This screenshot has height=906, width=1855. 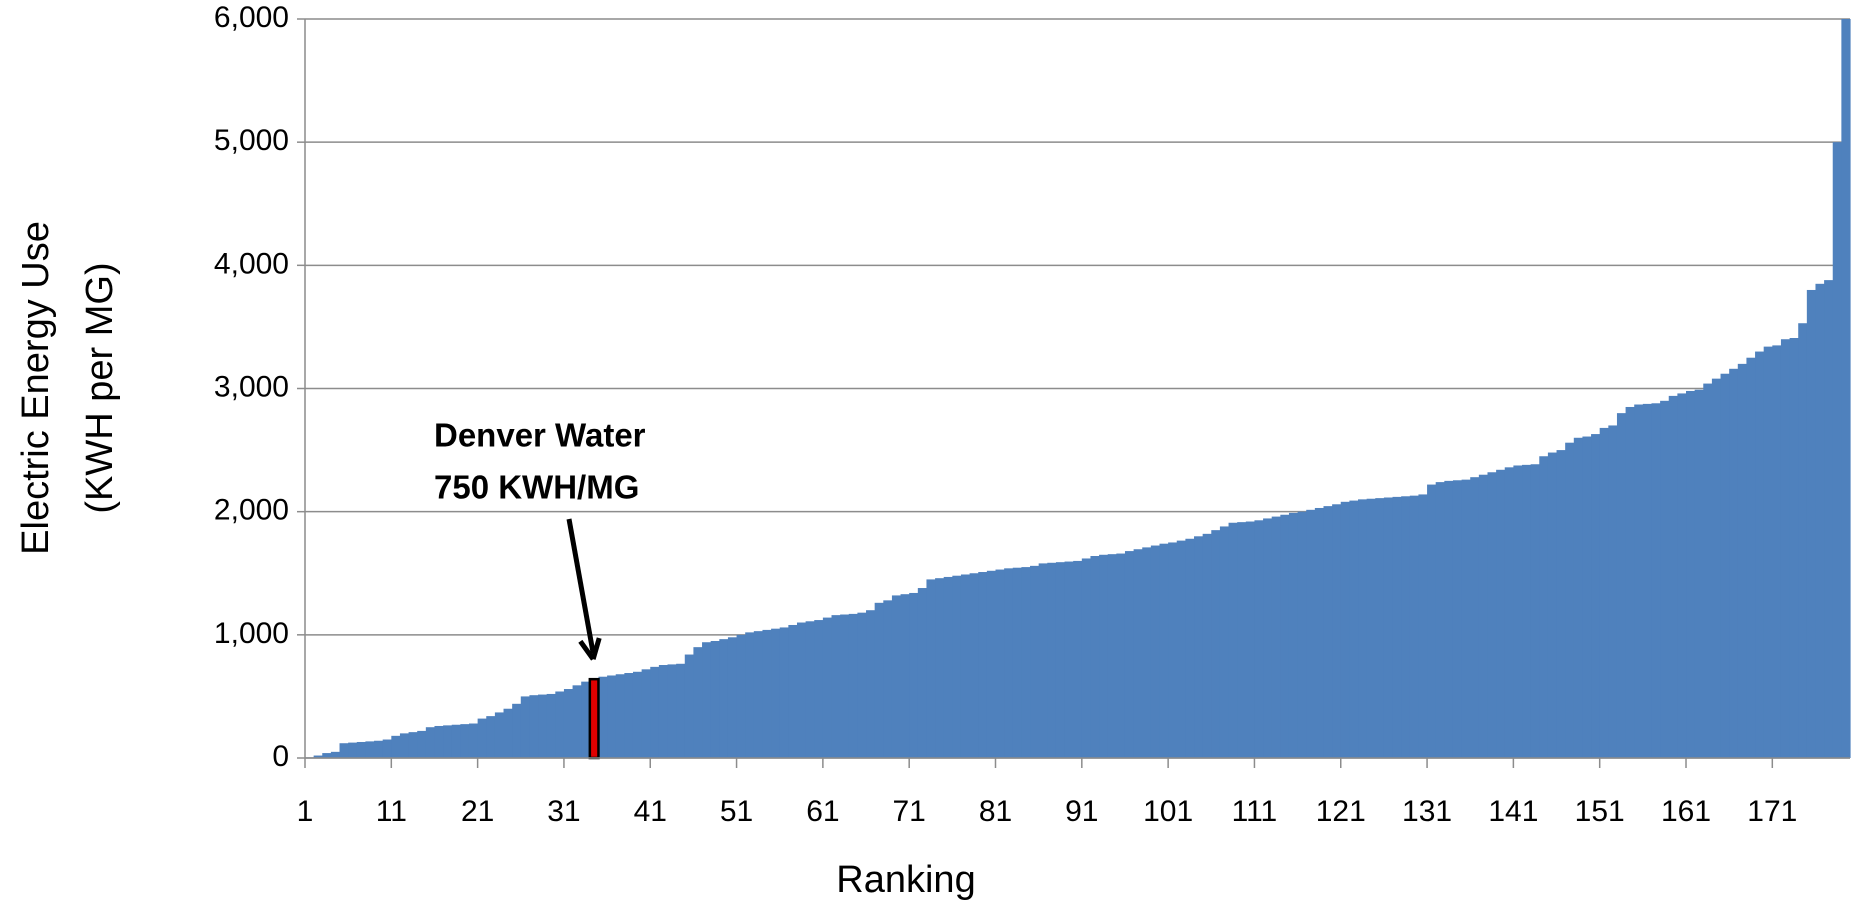 What do you see at coordinates (1081, 811) in the screenshot?
I see `x-tick-label: 91` at bounding box center [1081, 811].